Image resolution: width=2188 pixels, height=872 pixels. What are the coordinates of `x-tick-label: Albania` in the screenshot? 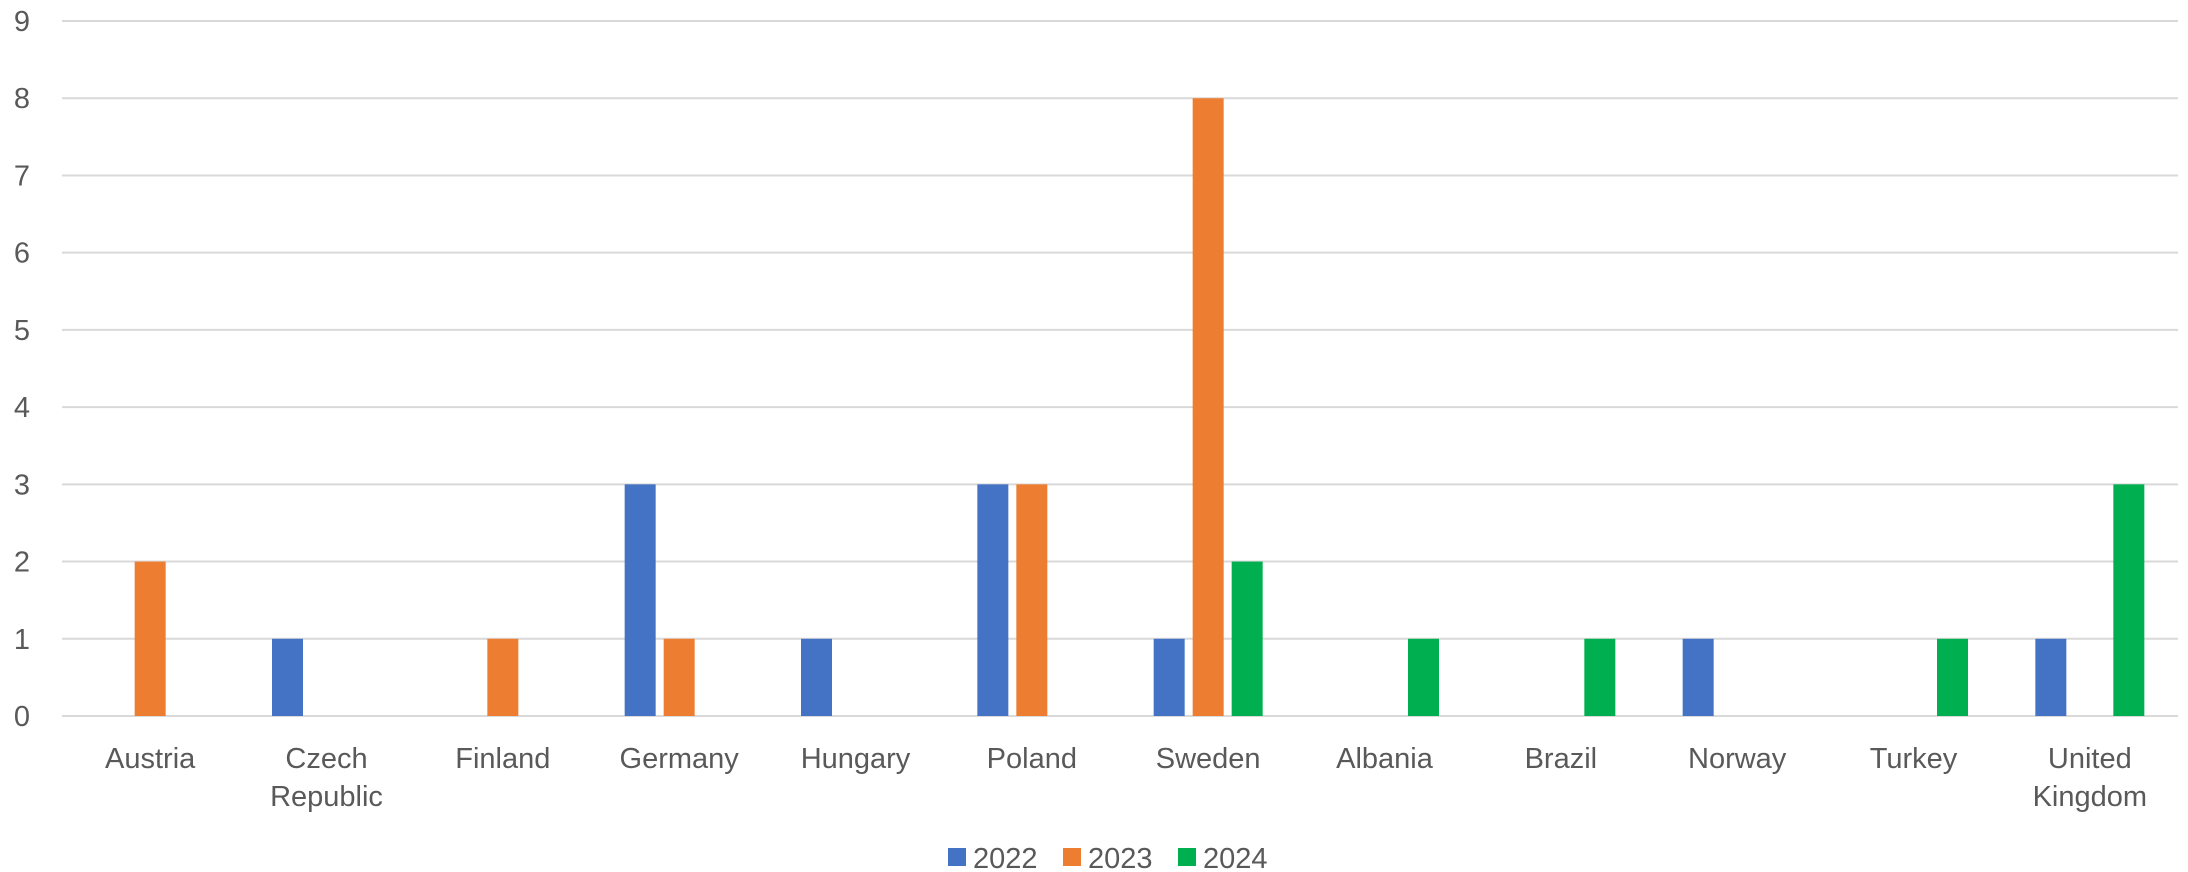 It's located at (1385, 759).